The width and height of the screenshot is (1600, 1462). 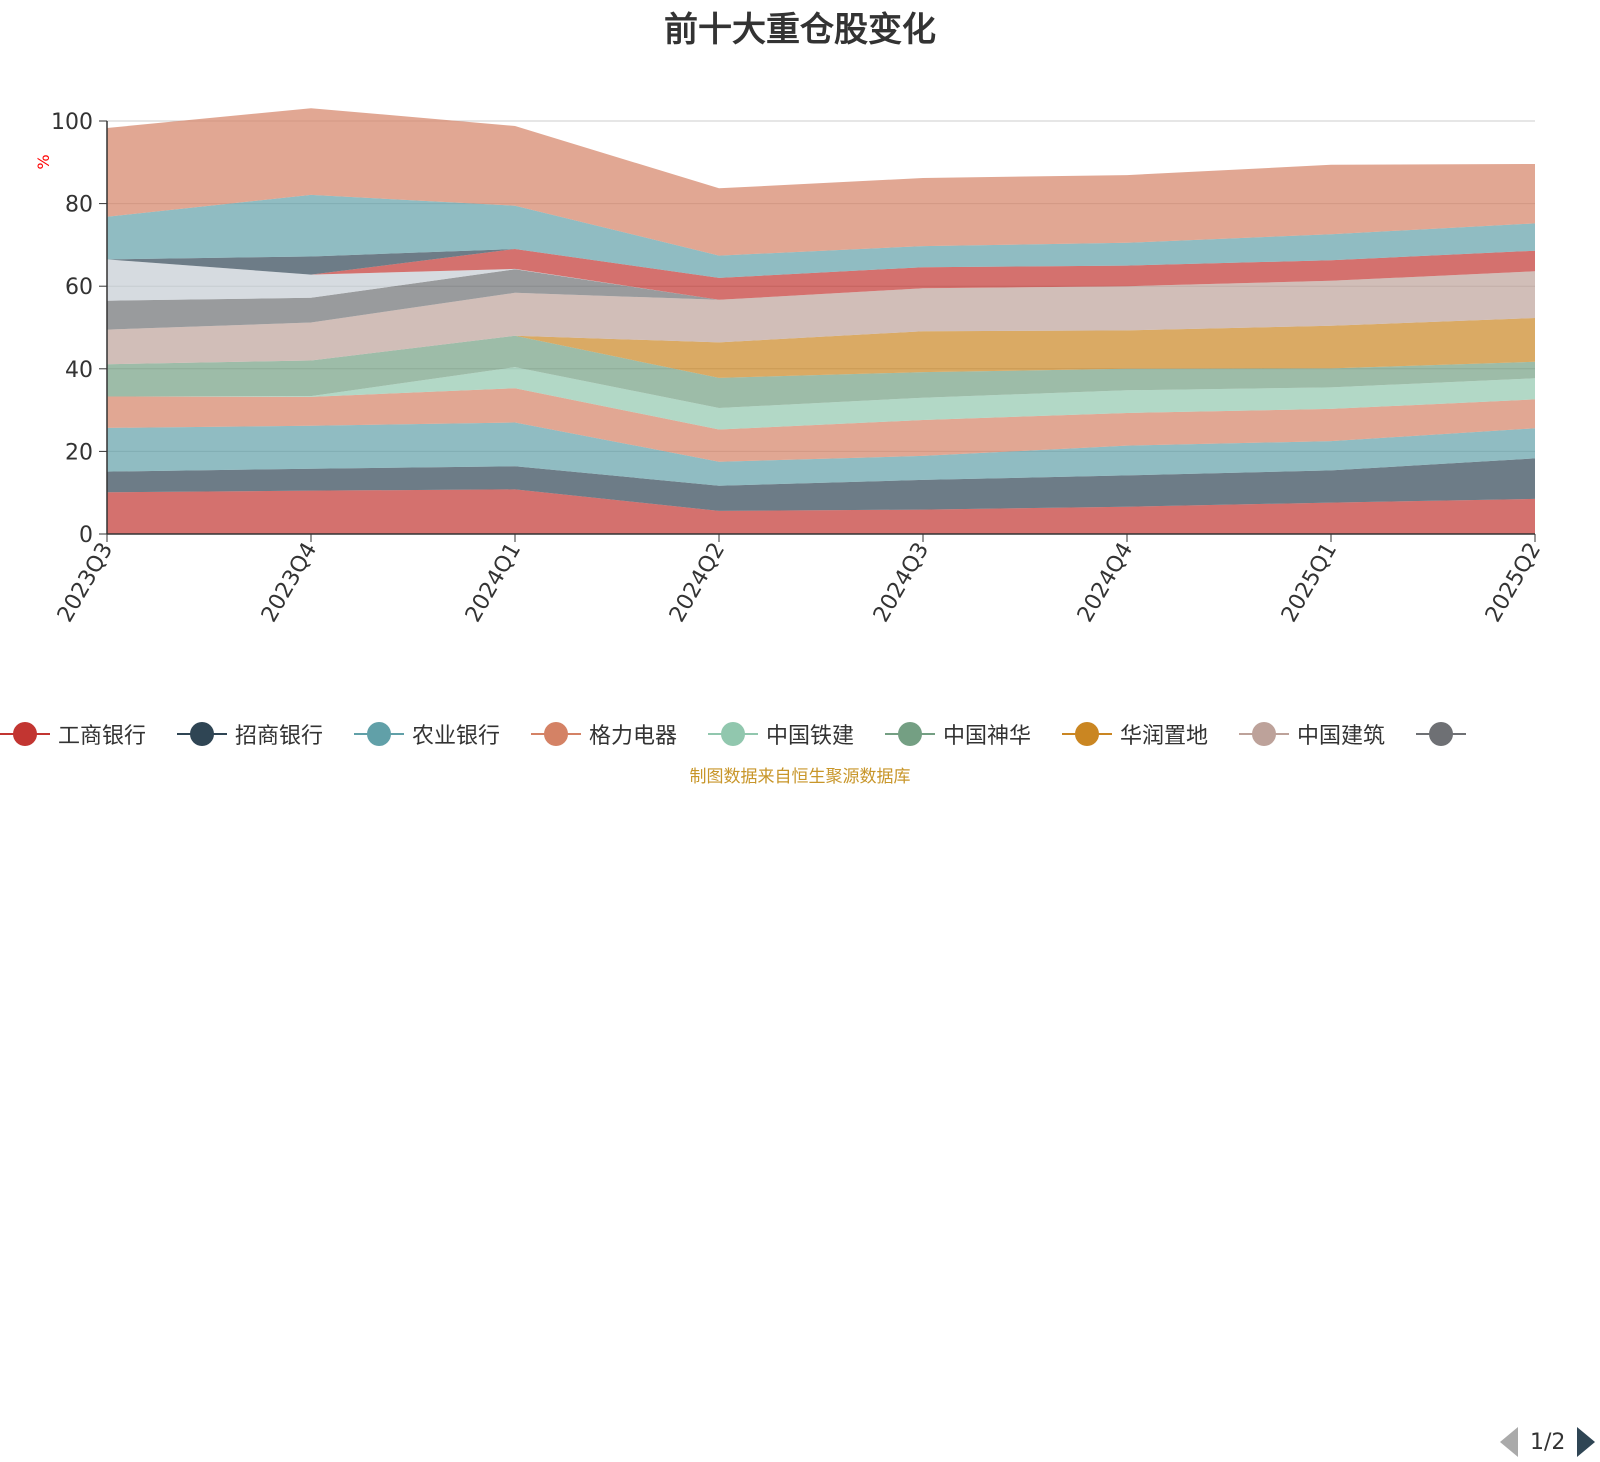 I want to click on y-tick-label: 60, so click(x=79, y=287).